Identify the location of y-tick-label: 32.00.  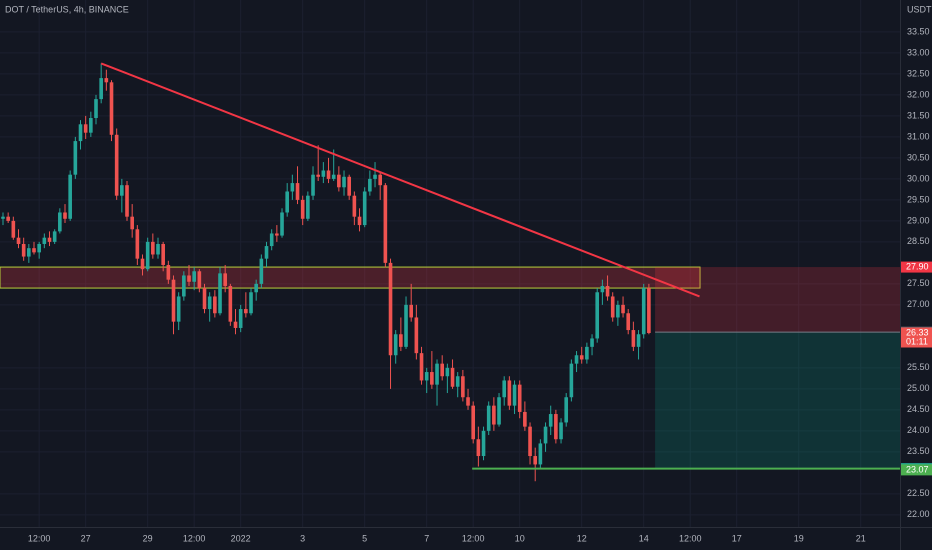
(918, 94).